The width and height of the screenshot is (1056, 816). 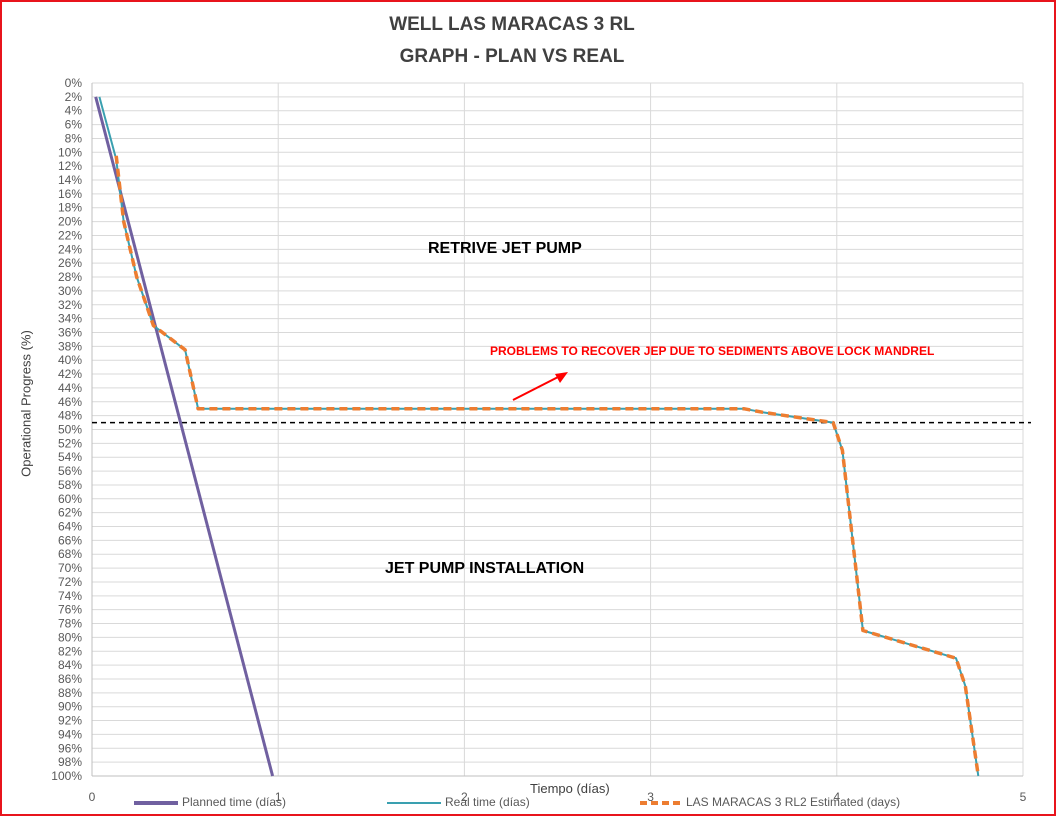 I want to click on y-tick-label: 36%, so click(x=70, y=332).